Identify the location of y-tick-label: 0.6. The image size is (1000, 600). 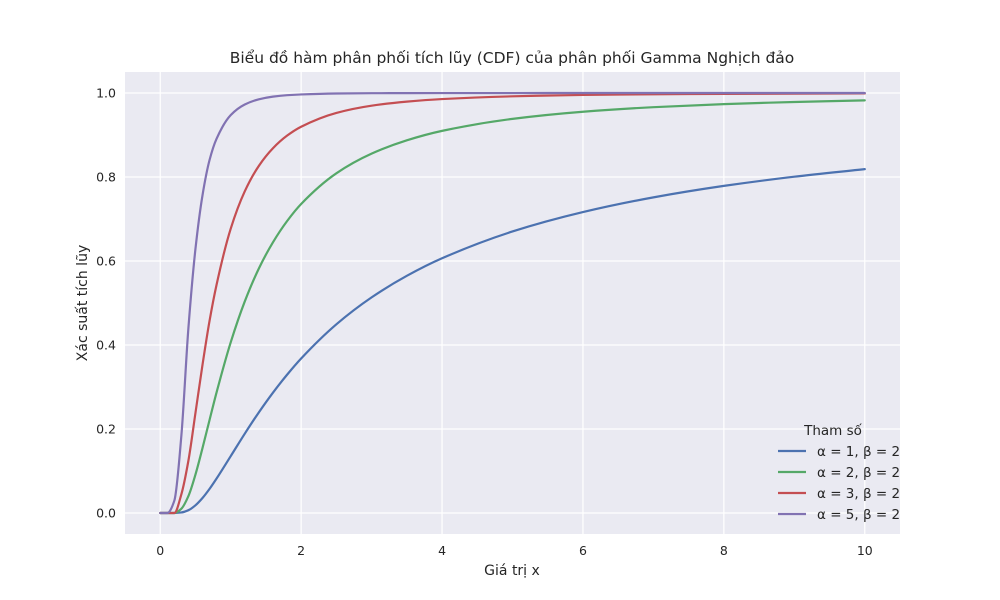
(106, 261).